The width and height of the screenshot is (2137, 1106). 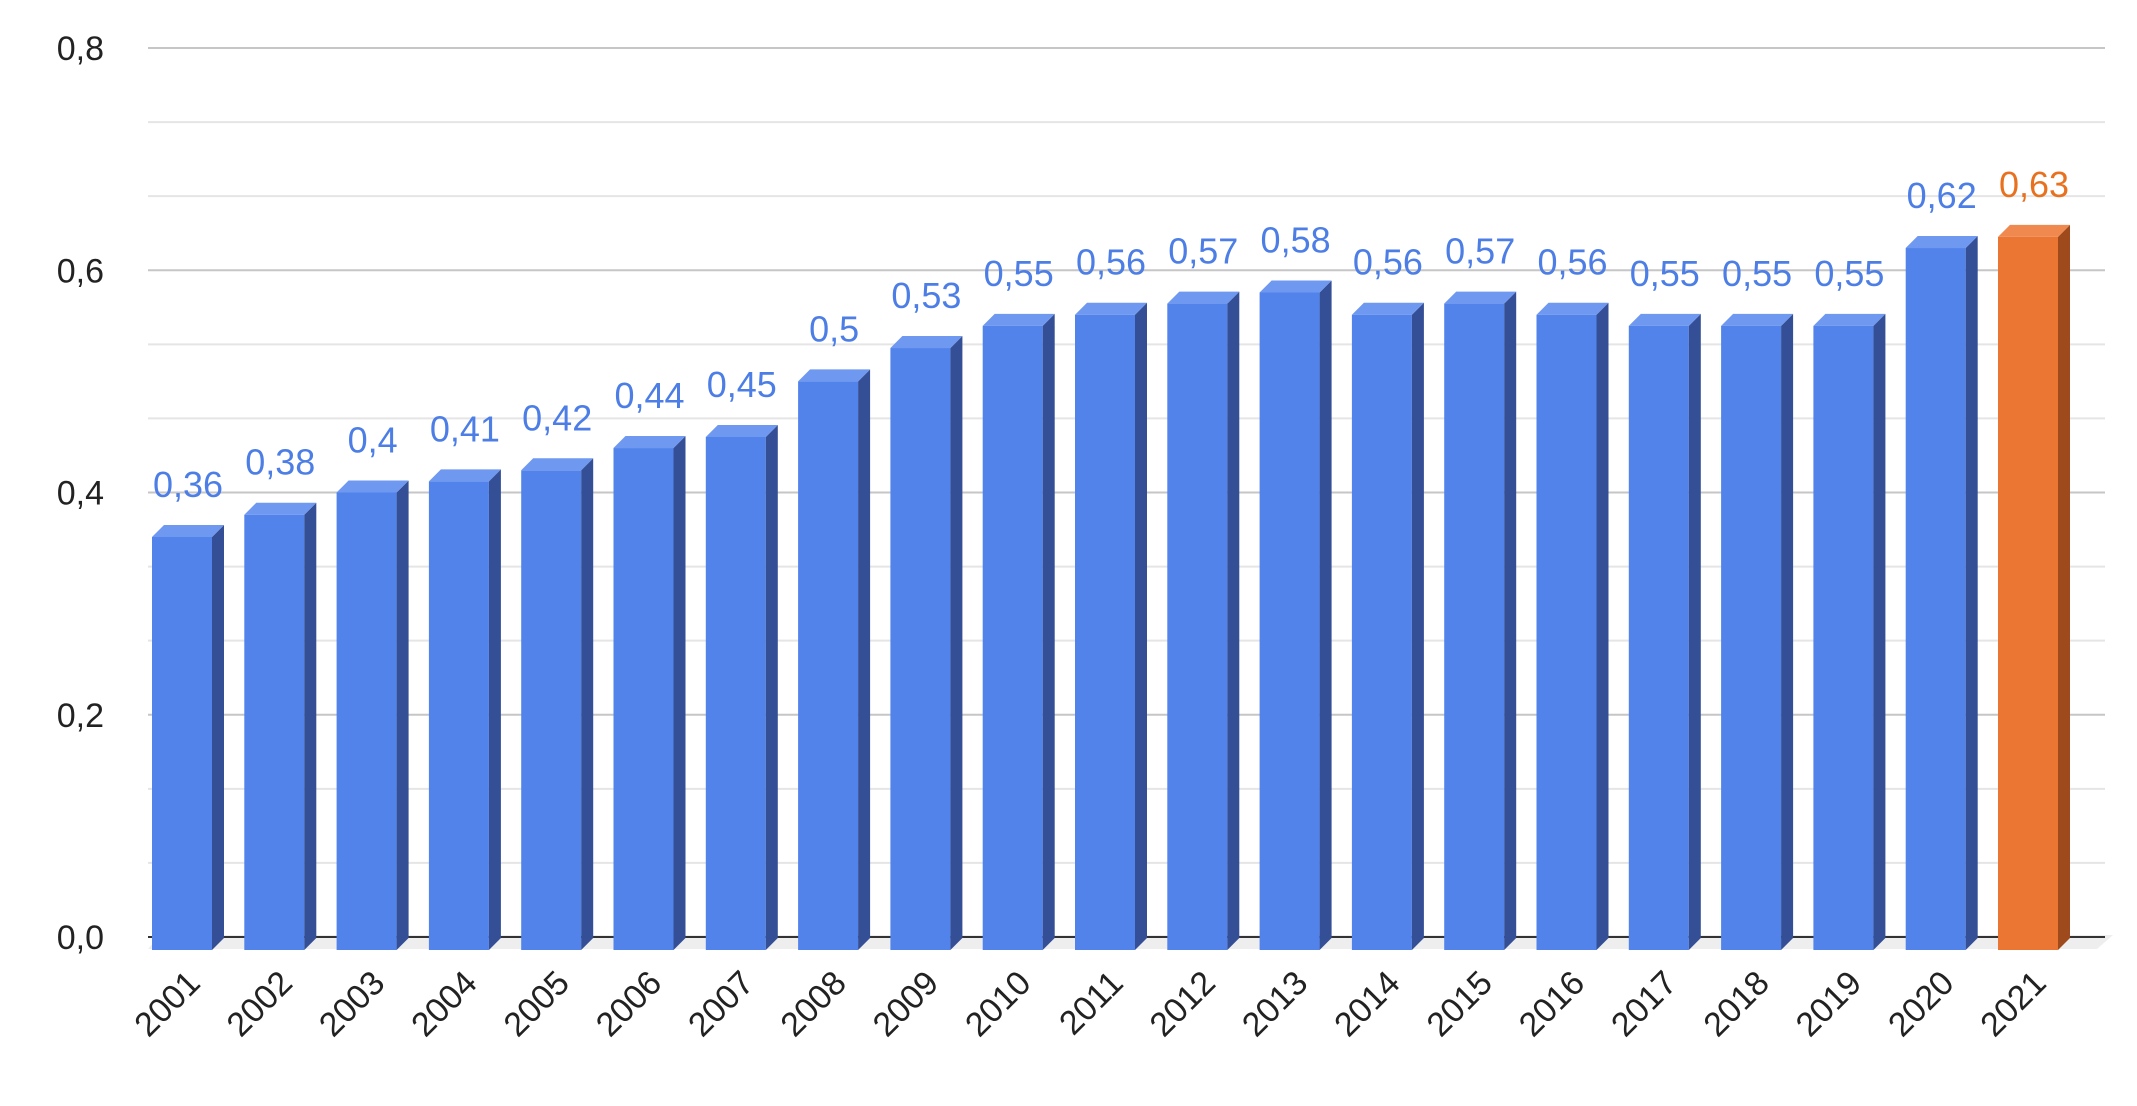 I want to click on x-tick-label: 2009, so click(x=906, y=1004).